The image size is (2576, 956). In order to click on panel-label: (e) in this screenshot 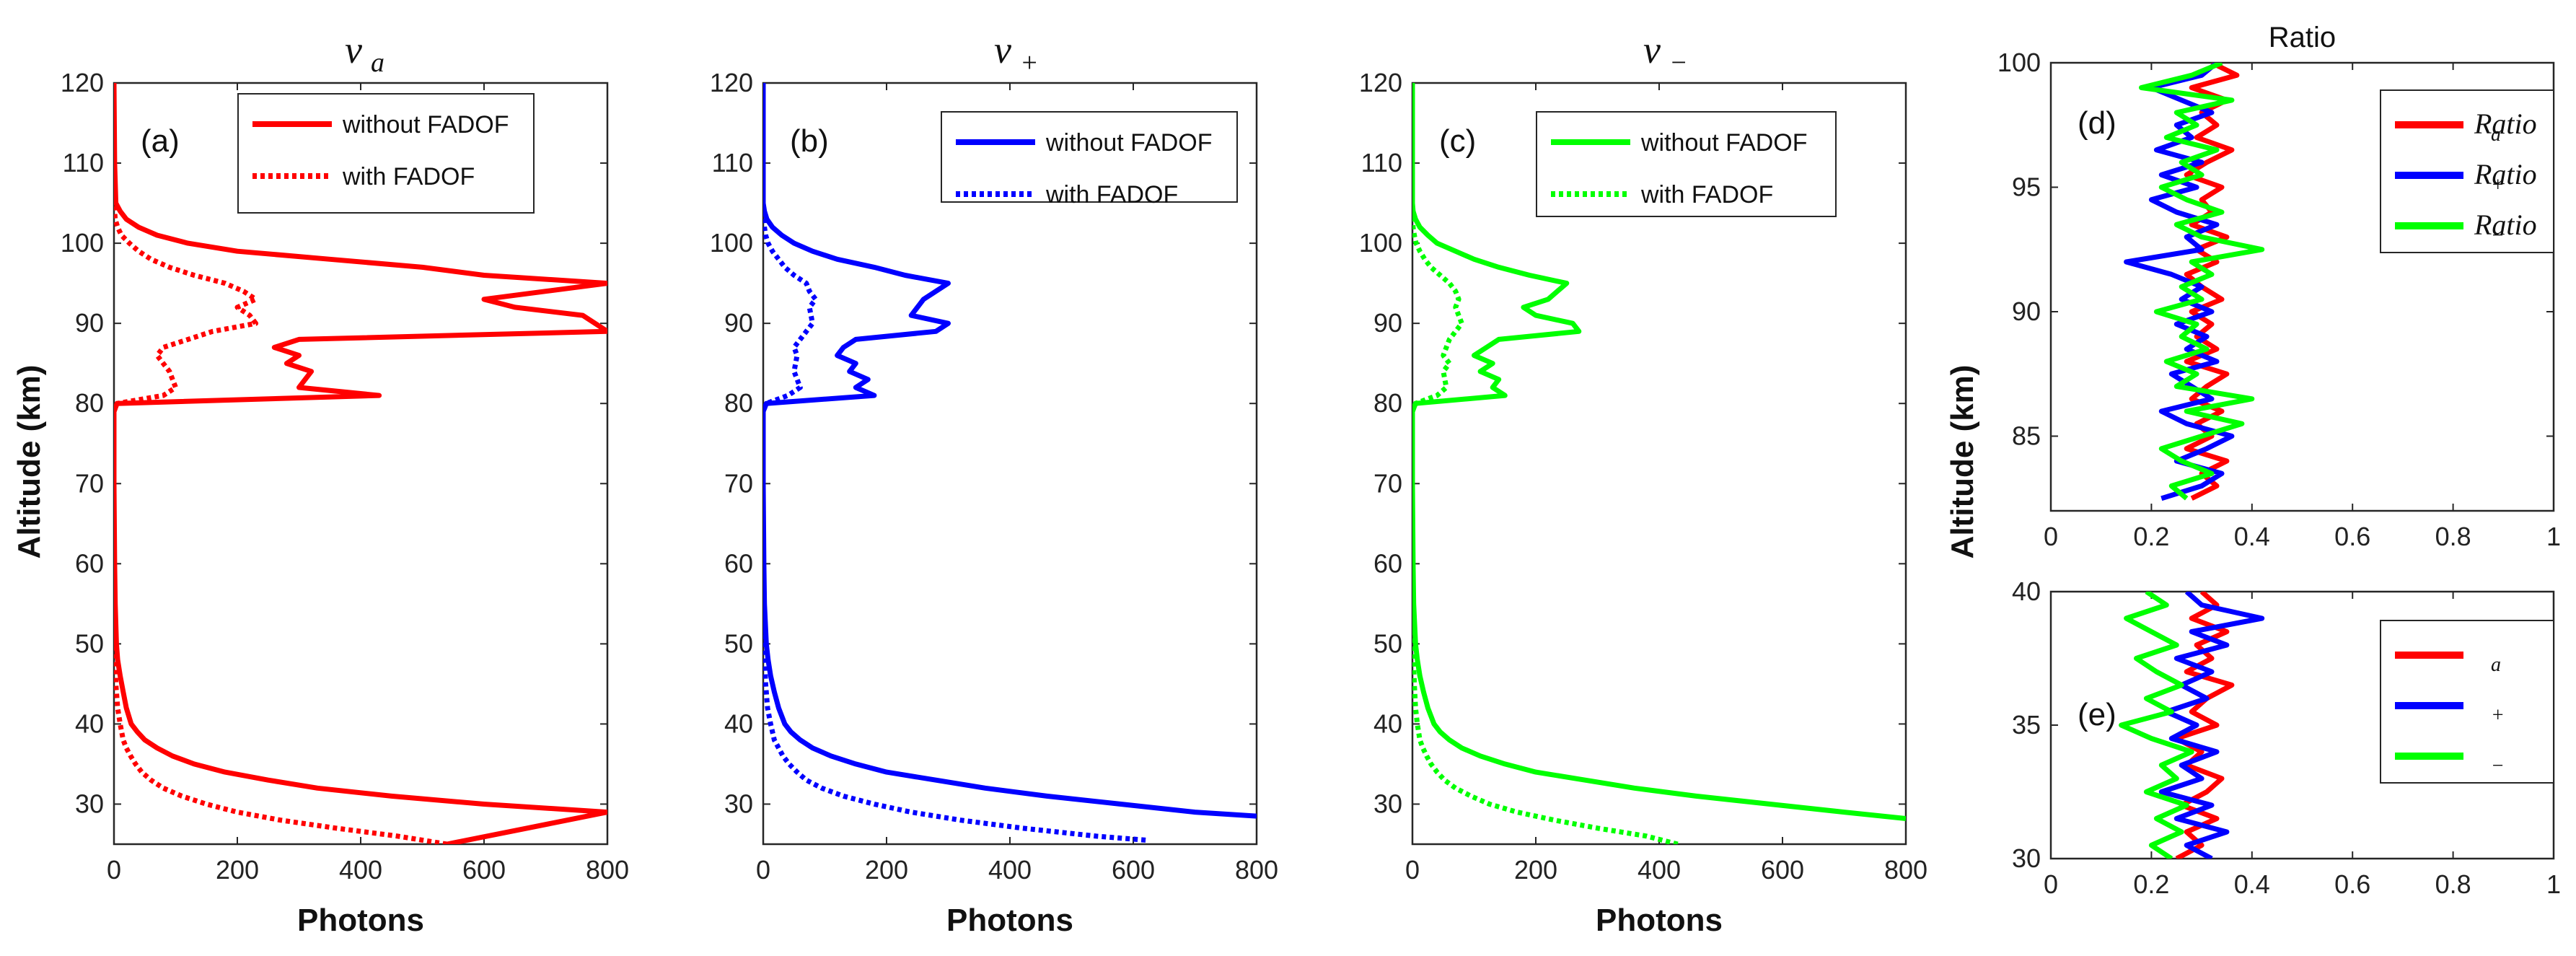, I will do `click(2097, 715)`.